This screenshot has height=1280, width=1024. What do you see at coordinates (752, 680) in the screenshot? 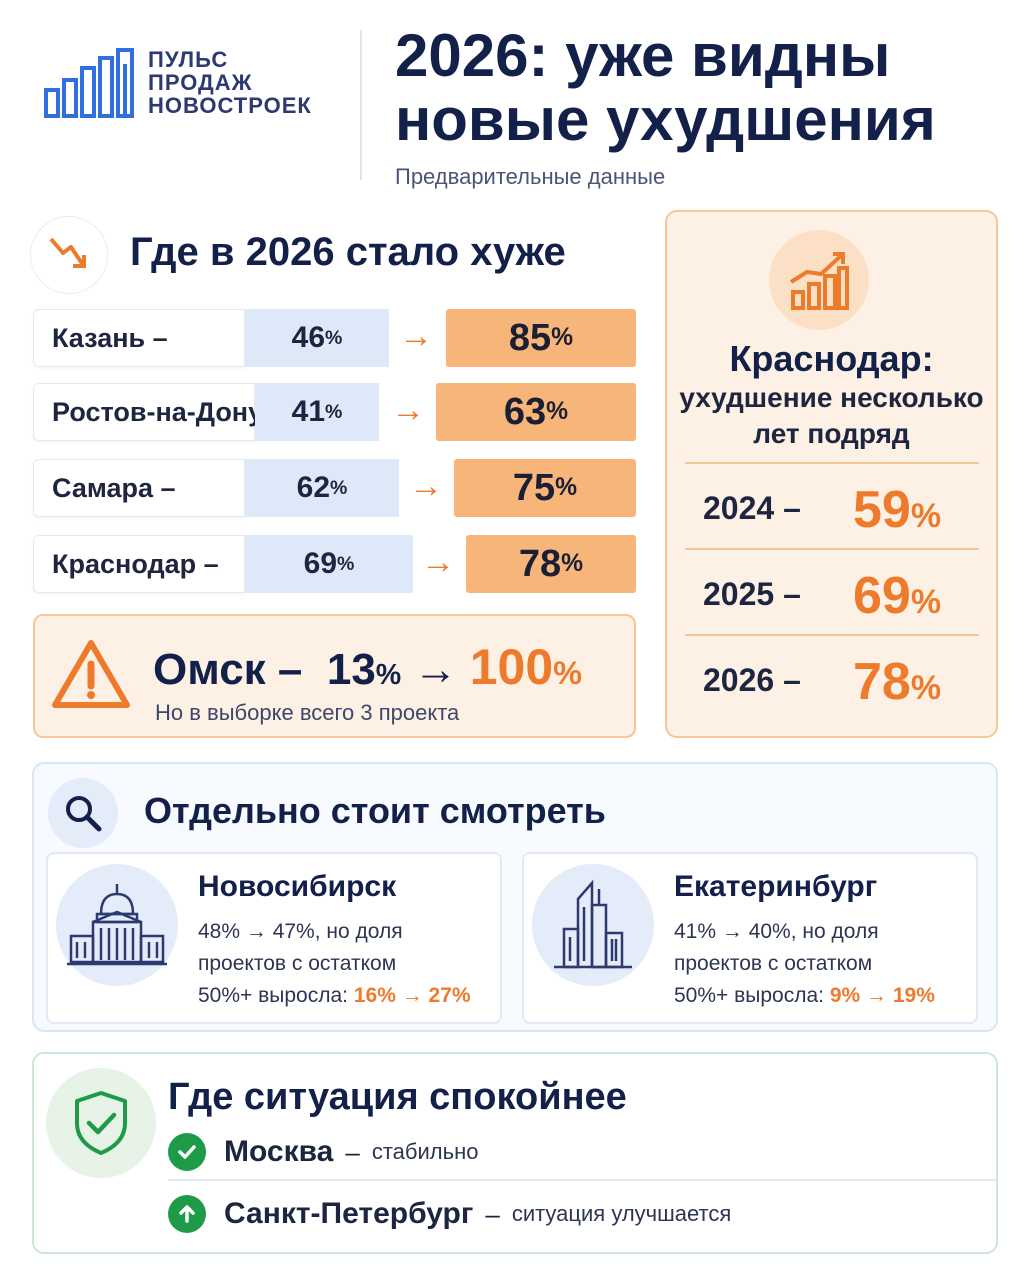
I see `year-label: 2026 –` at bounding box center [752, 680].